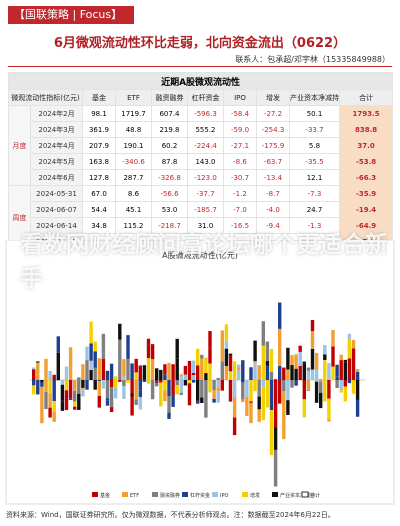  What do you see at coordinates (240, 177) in the screenshot?
I see `cell: -30.7` at bounding box center [240, 177].